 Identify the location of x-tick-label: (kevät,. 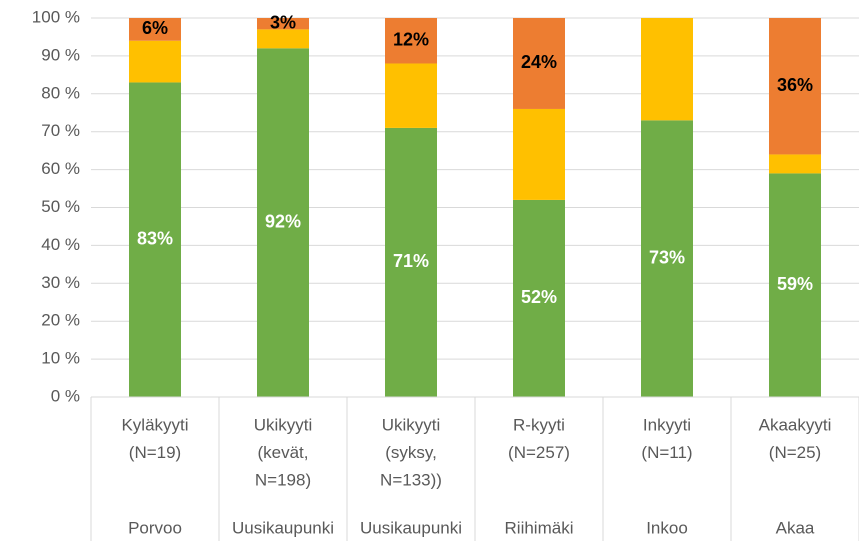
(282, 452).